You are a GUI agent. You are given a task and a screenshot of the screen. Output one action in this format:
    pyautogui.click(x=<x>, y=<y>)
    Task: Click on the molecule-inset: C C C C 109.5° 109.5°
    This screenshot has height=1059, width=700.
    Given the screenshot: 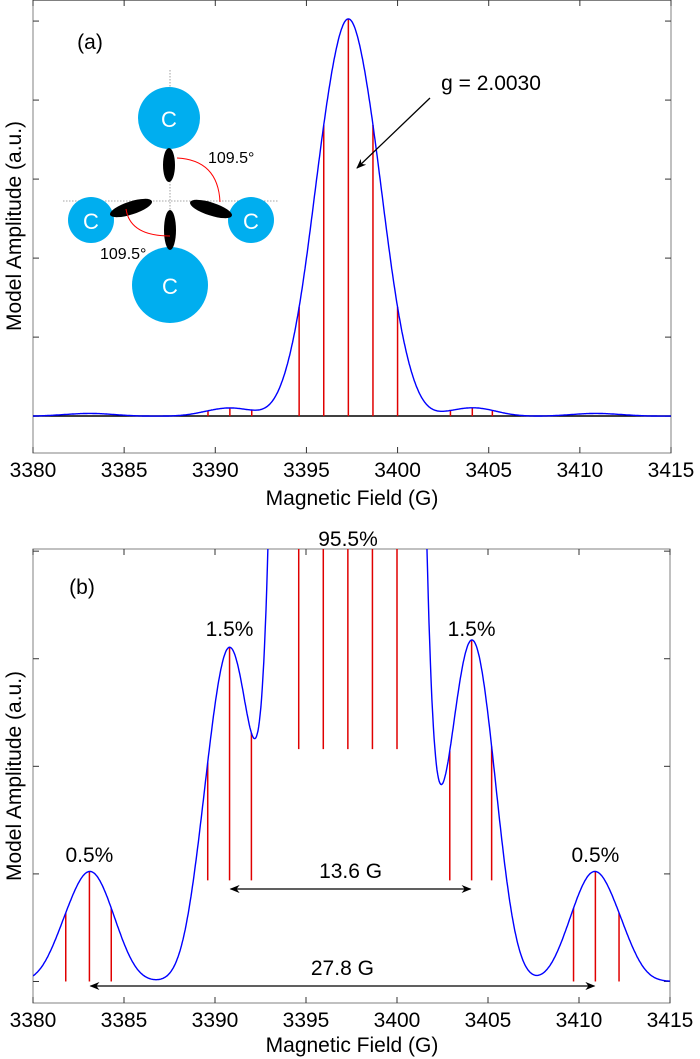 What is the action you would take?
    pyautogui.click(x=170, y=196)
    